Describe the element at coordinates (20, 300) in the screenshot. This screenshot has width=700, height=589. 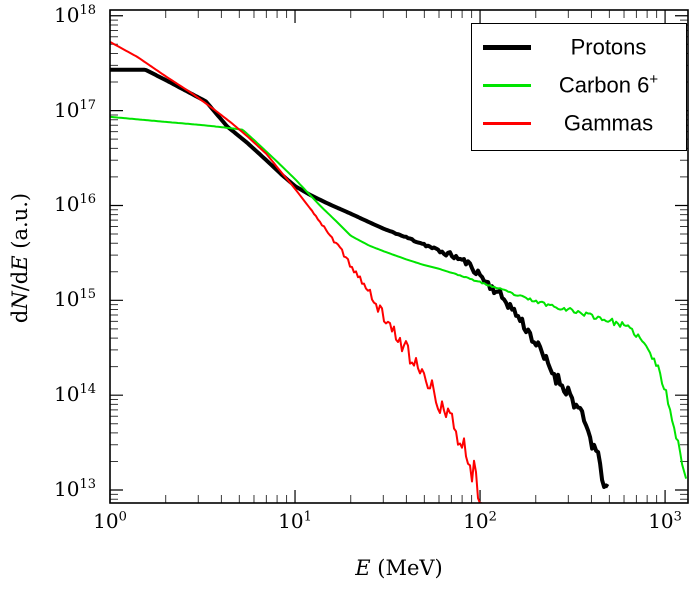
I see `y-axis-label-N: N` at that location.